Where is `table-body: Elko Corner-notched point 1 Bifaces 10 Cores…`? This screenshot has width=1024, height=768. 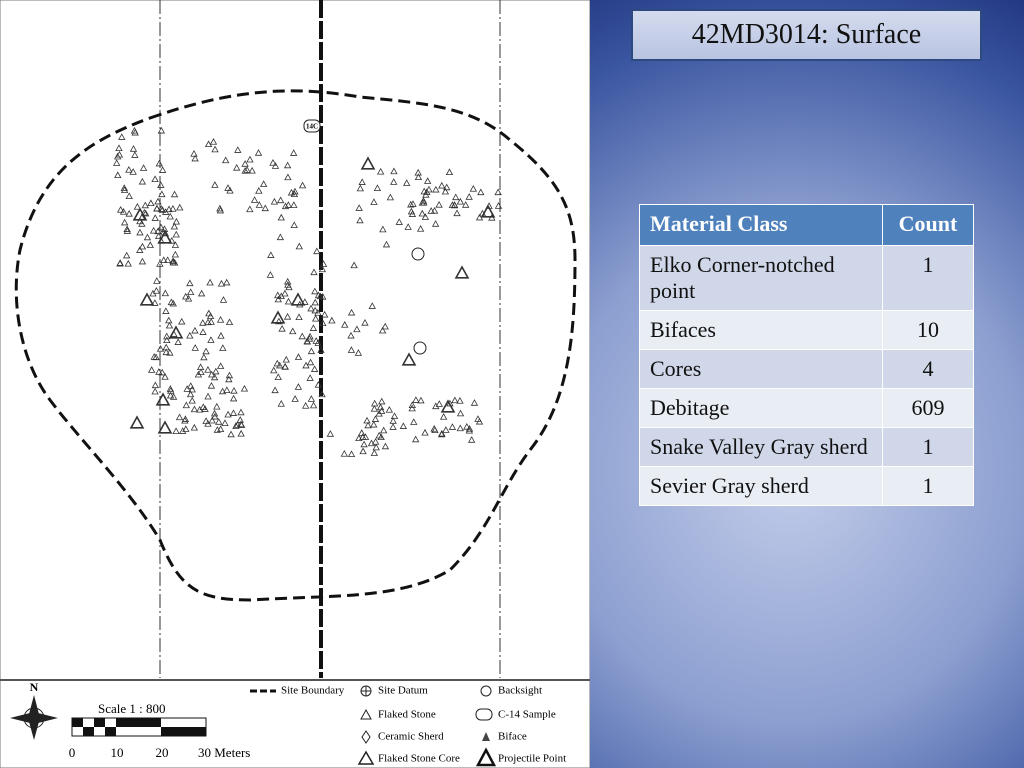 table-body: Elko Corner-notched point 1 Bifaces 10 Cores… is located at coordinates (806, 375).